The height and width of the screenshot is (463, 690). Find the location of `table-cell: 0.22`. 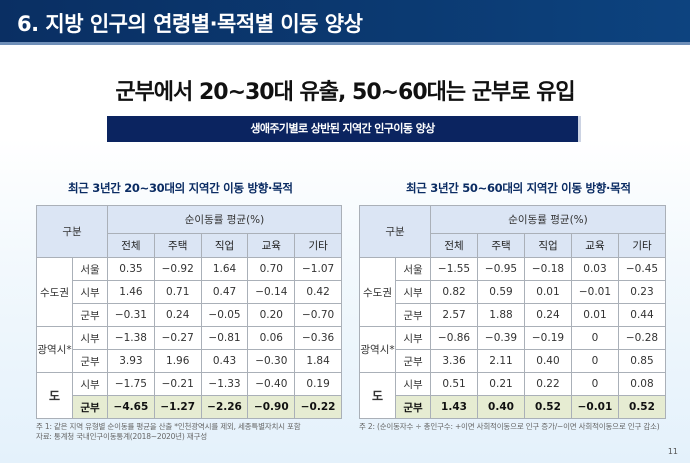

table-cell: 0.22 is located at coordinates (547, 384).